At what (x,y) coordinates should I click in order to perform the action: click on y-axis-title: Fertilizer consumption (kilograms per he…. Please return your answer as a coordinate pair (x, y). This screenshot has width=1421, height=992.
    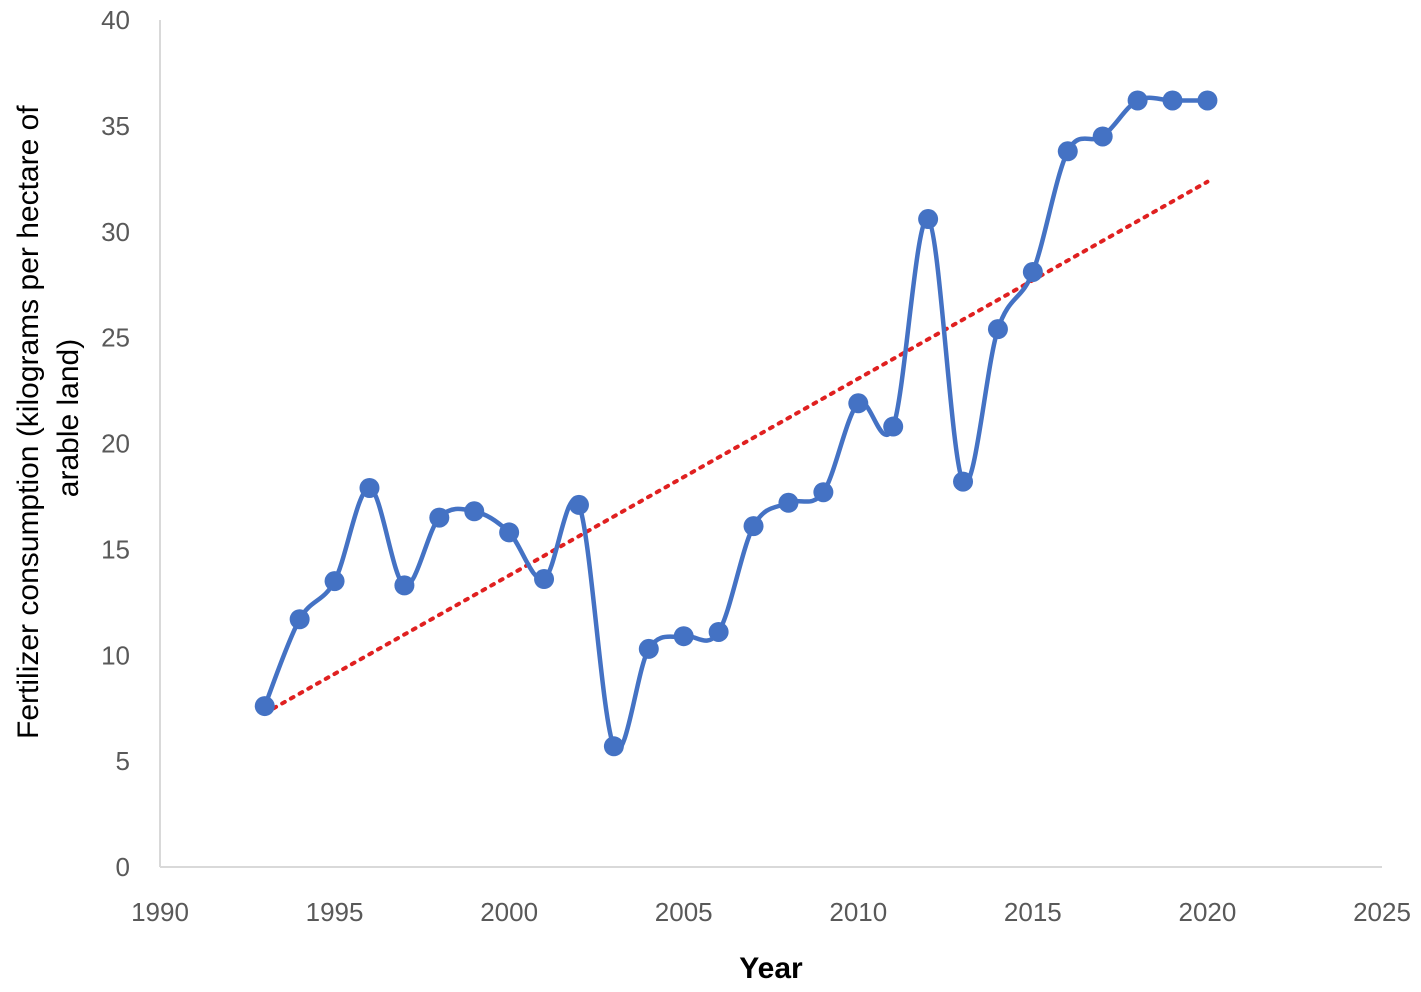
    Looking at the image, I should click on (48, 418).